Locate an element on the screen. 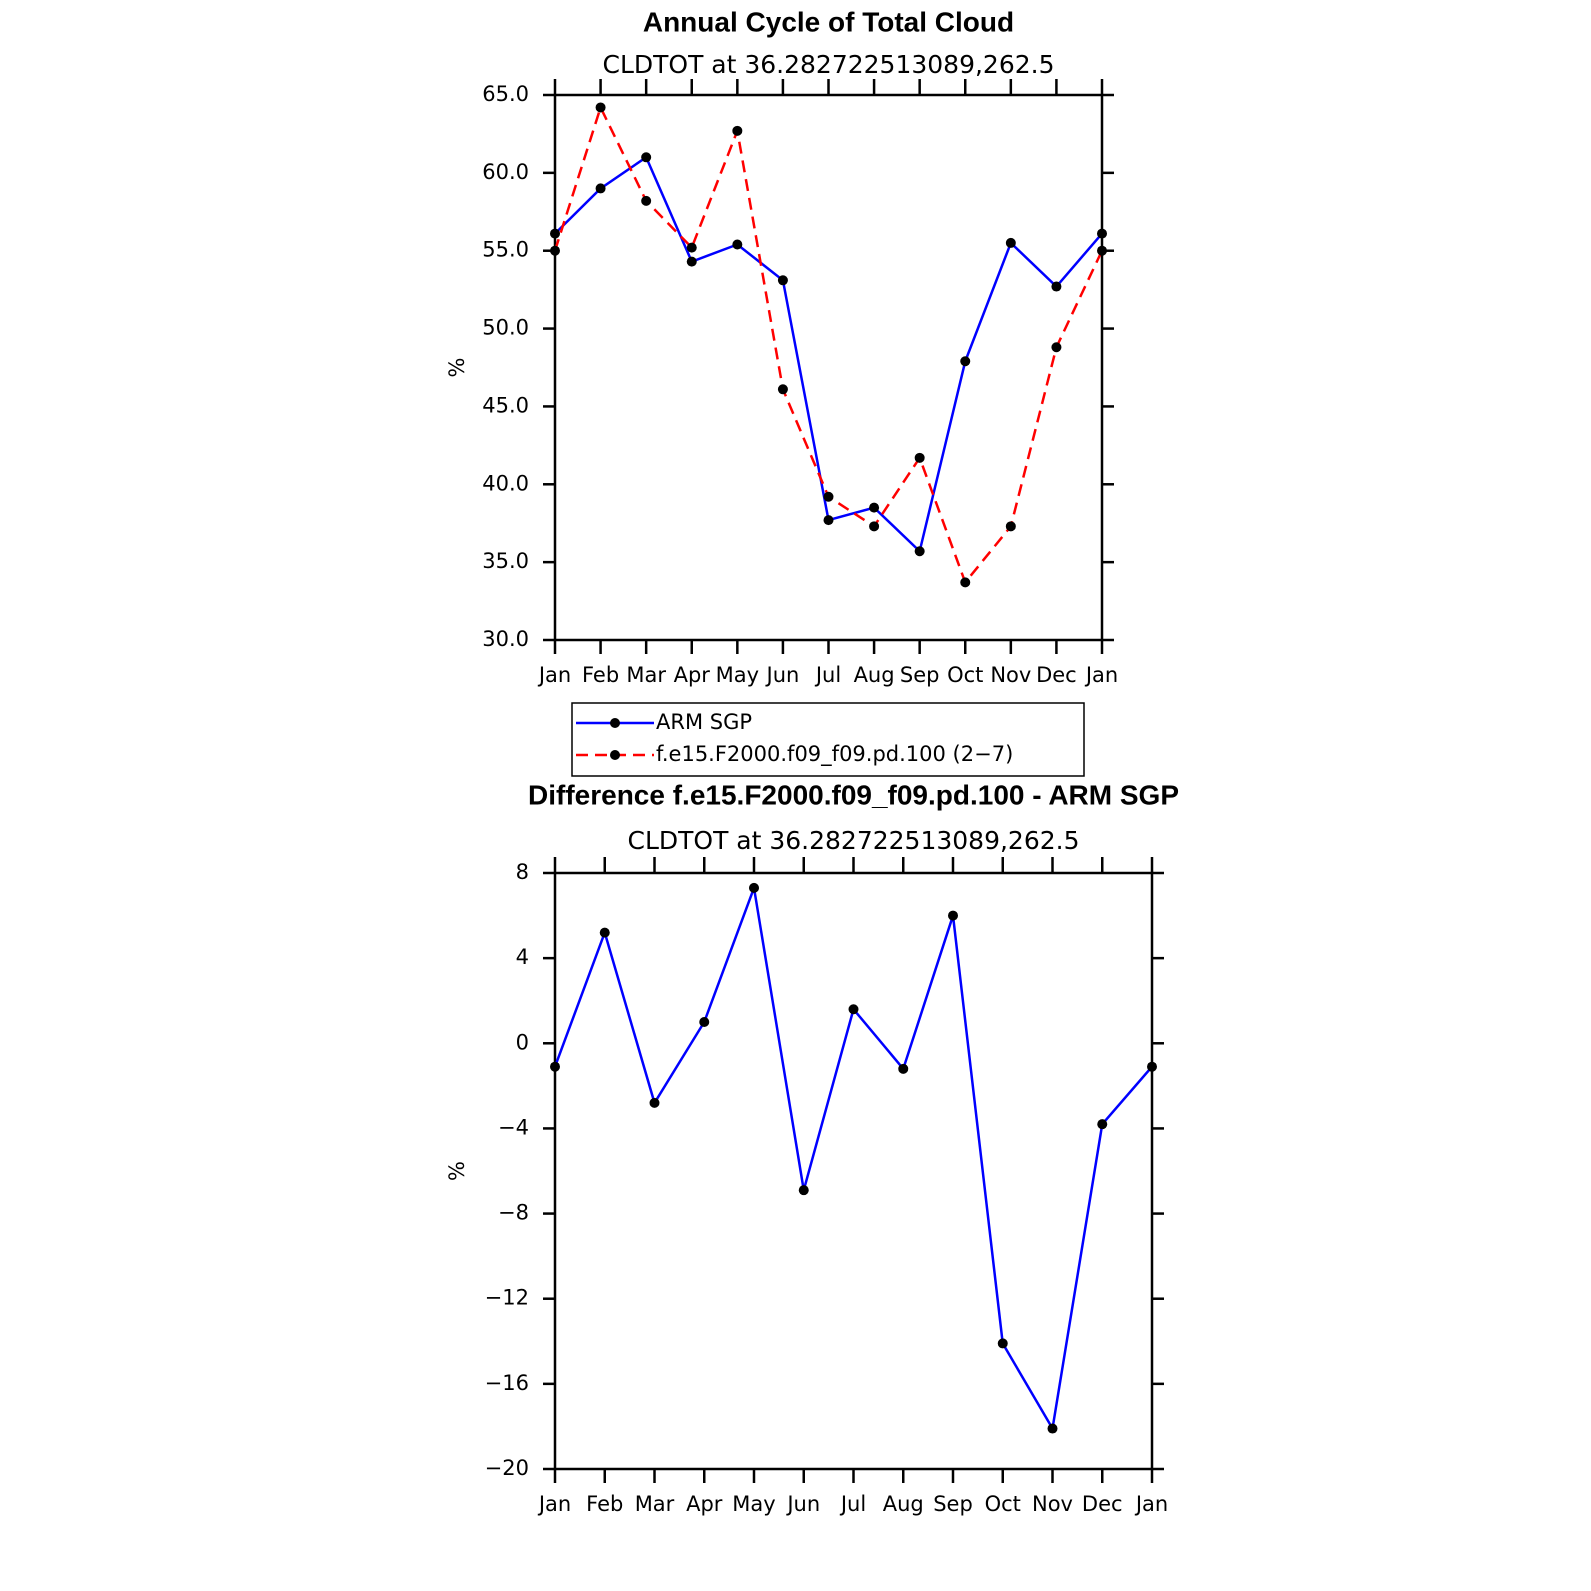 This screenshot has width=1591, height=1591. y-tick-label: 30.0 is located at coordinates (505, 639).